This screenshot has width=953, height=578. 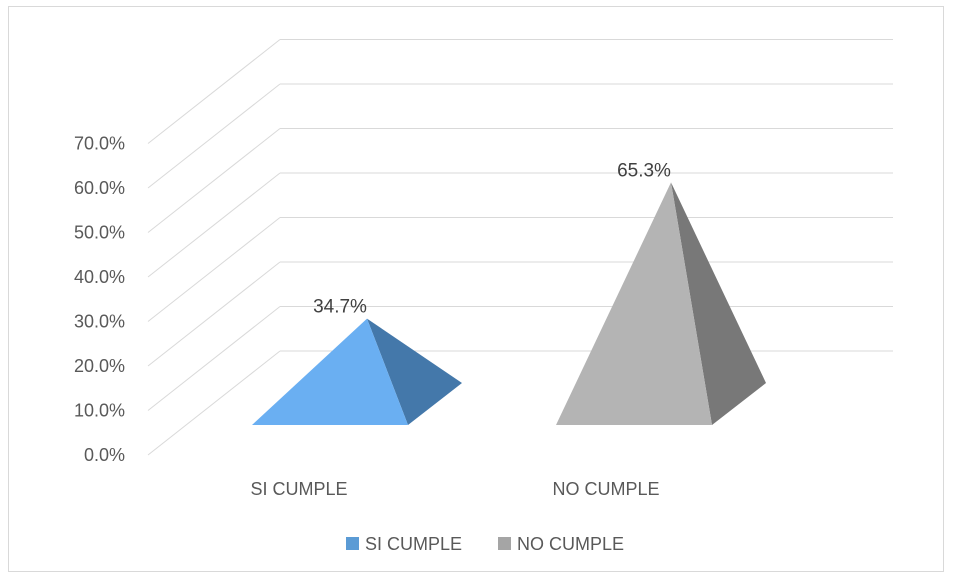 I want to click on category-labels: SI CUMPLE NO CUMPLE, so click(x=454, y=489).